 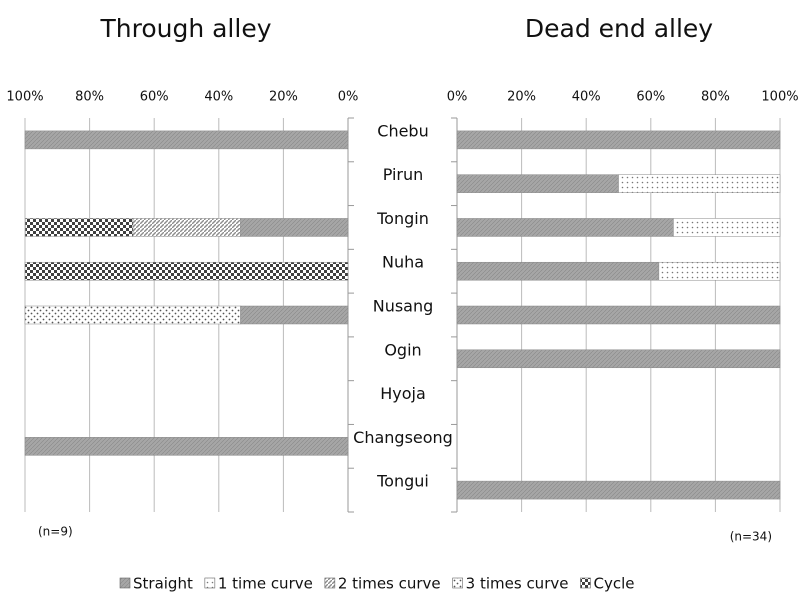 I want to click on legend-label: 1 time curve, so click(x=265, y=584).